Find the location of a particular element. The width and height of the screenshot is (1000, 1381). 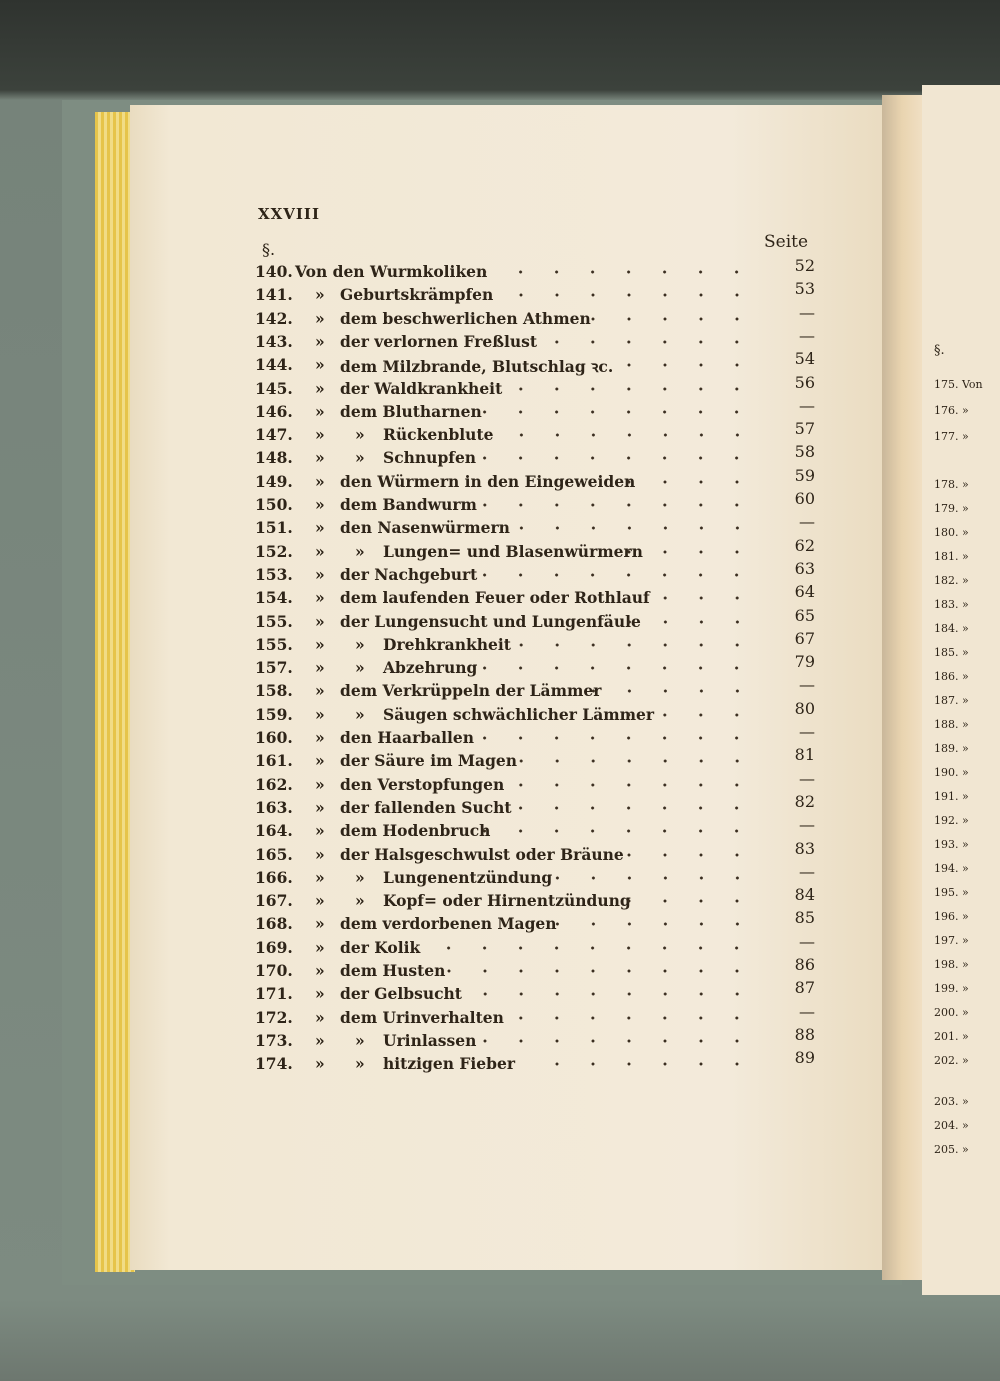

entry-title: dem Blutharnen is located at coordinates (411, 411).